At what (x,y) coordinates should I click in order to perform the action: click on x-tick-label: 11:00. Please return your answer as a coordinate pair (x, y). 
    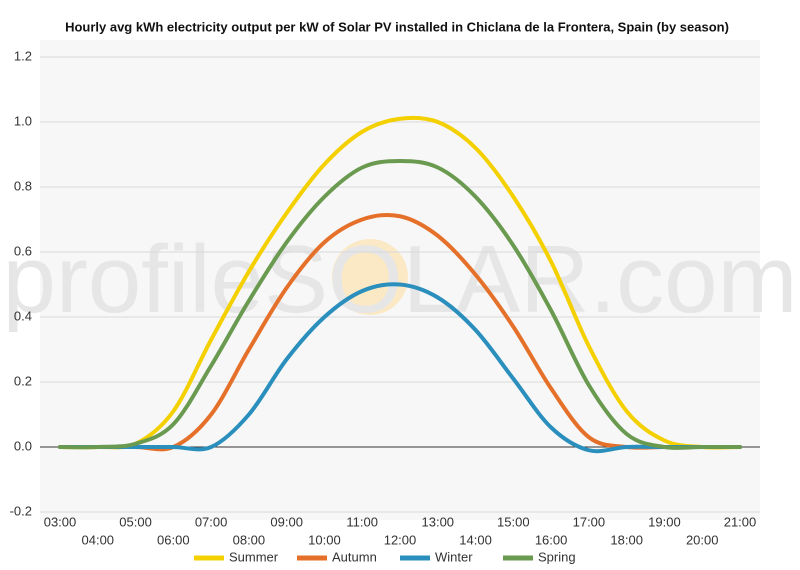
    Looking at the image, I should click on (362, 521).